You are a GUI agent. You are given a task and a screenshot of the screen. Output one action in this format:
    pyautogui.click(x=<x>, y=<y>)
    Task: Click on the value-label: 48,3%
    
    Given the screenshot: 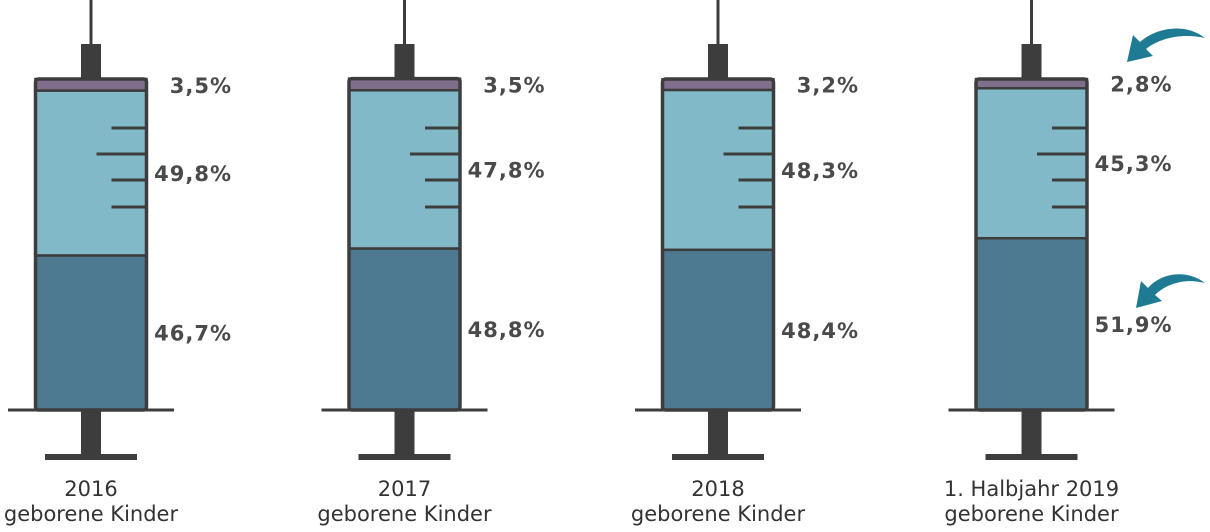 What is the action you would take?
    pyautogui.click(x=820, y=171)
    